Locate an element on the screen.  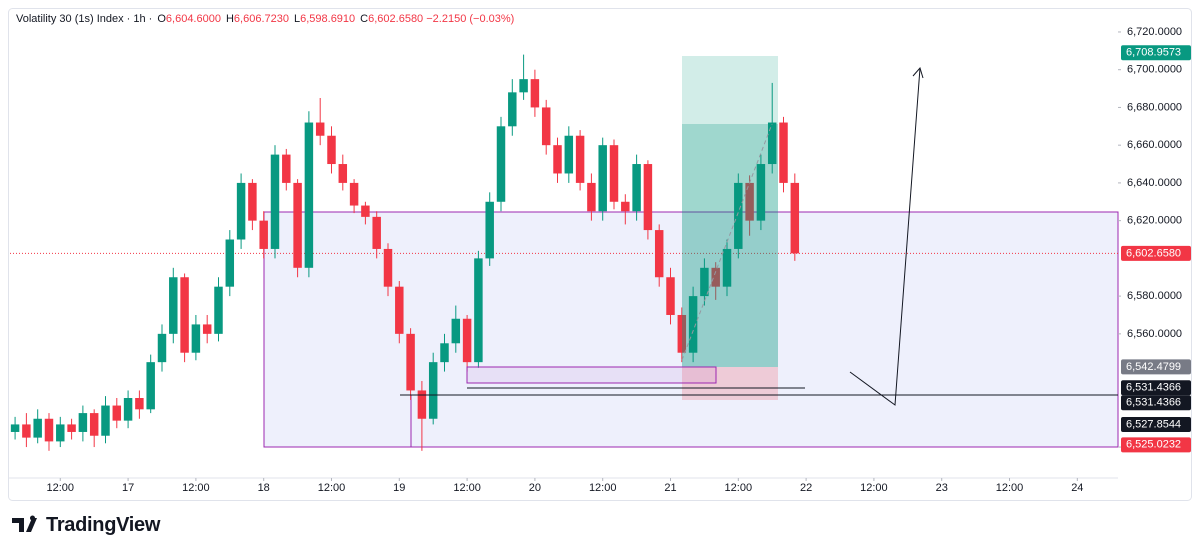
y-tick-label: 6,700.0000 is located at coordinates (1154, 70).